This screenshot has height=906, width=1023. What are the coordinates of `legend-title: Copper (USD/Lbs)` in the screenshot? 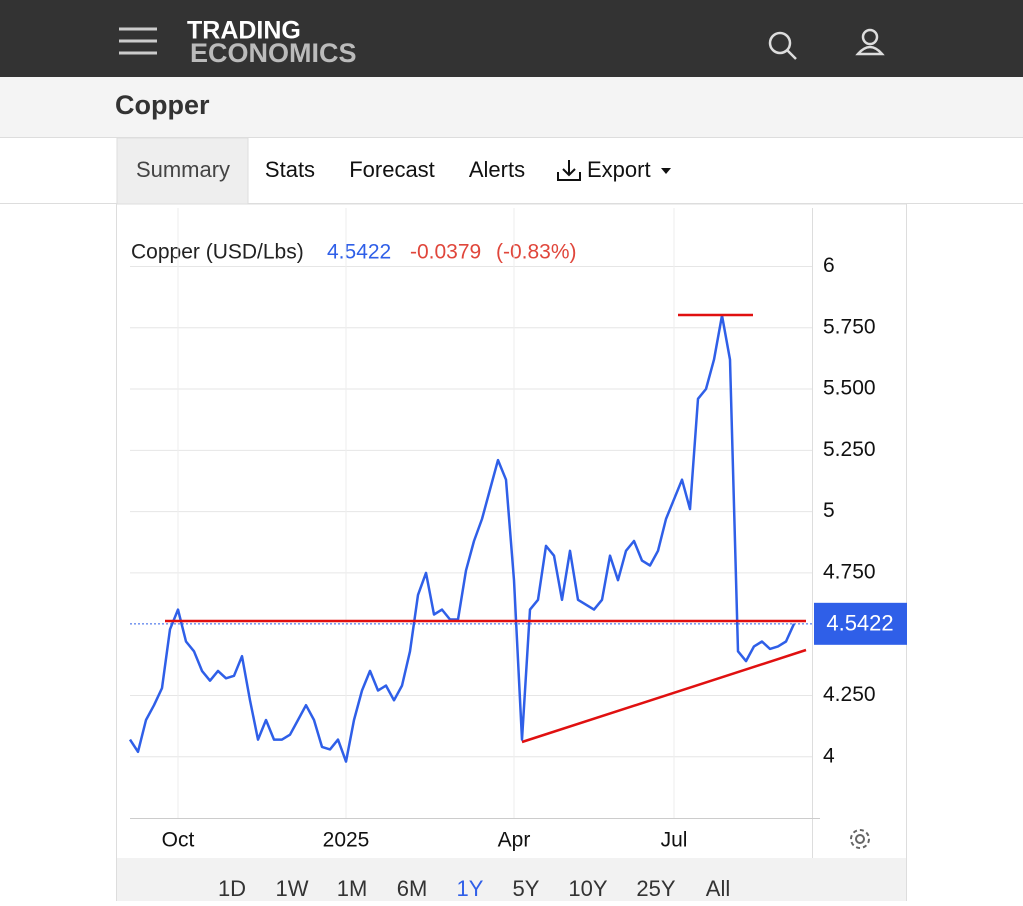 It's located at (217, 252).